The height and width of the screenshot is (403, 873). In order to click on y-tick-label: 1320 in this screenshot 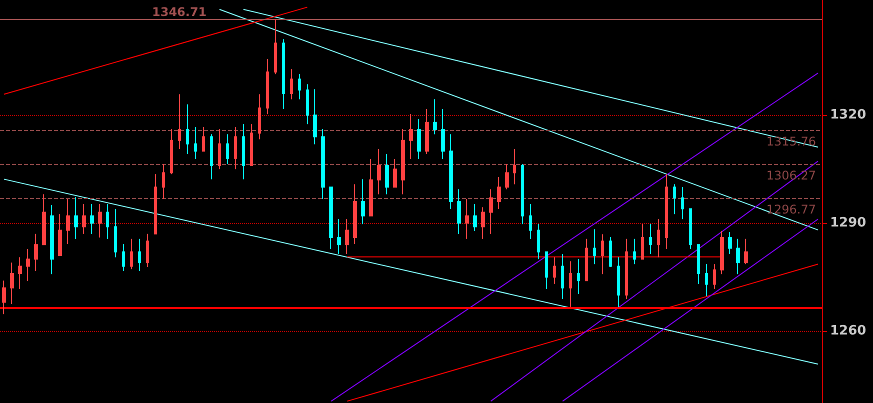, I will do `click(848, 115)`.